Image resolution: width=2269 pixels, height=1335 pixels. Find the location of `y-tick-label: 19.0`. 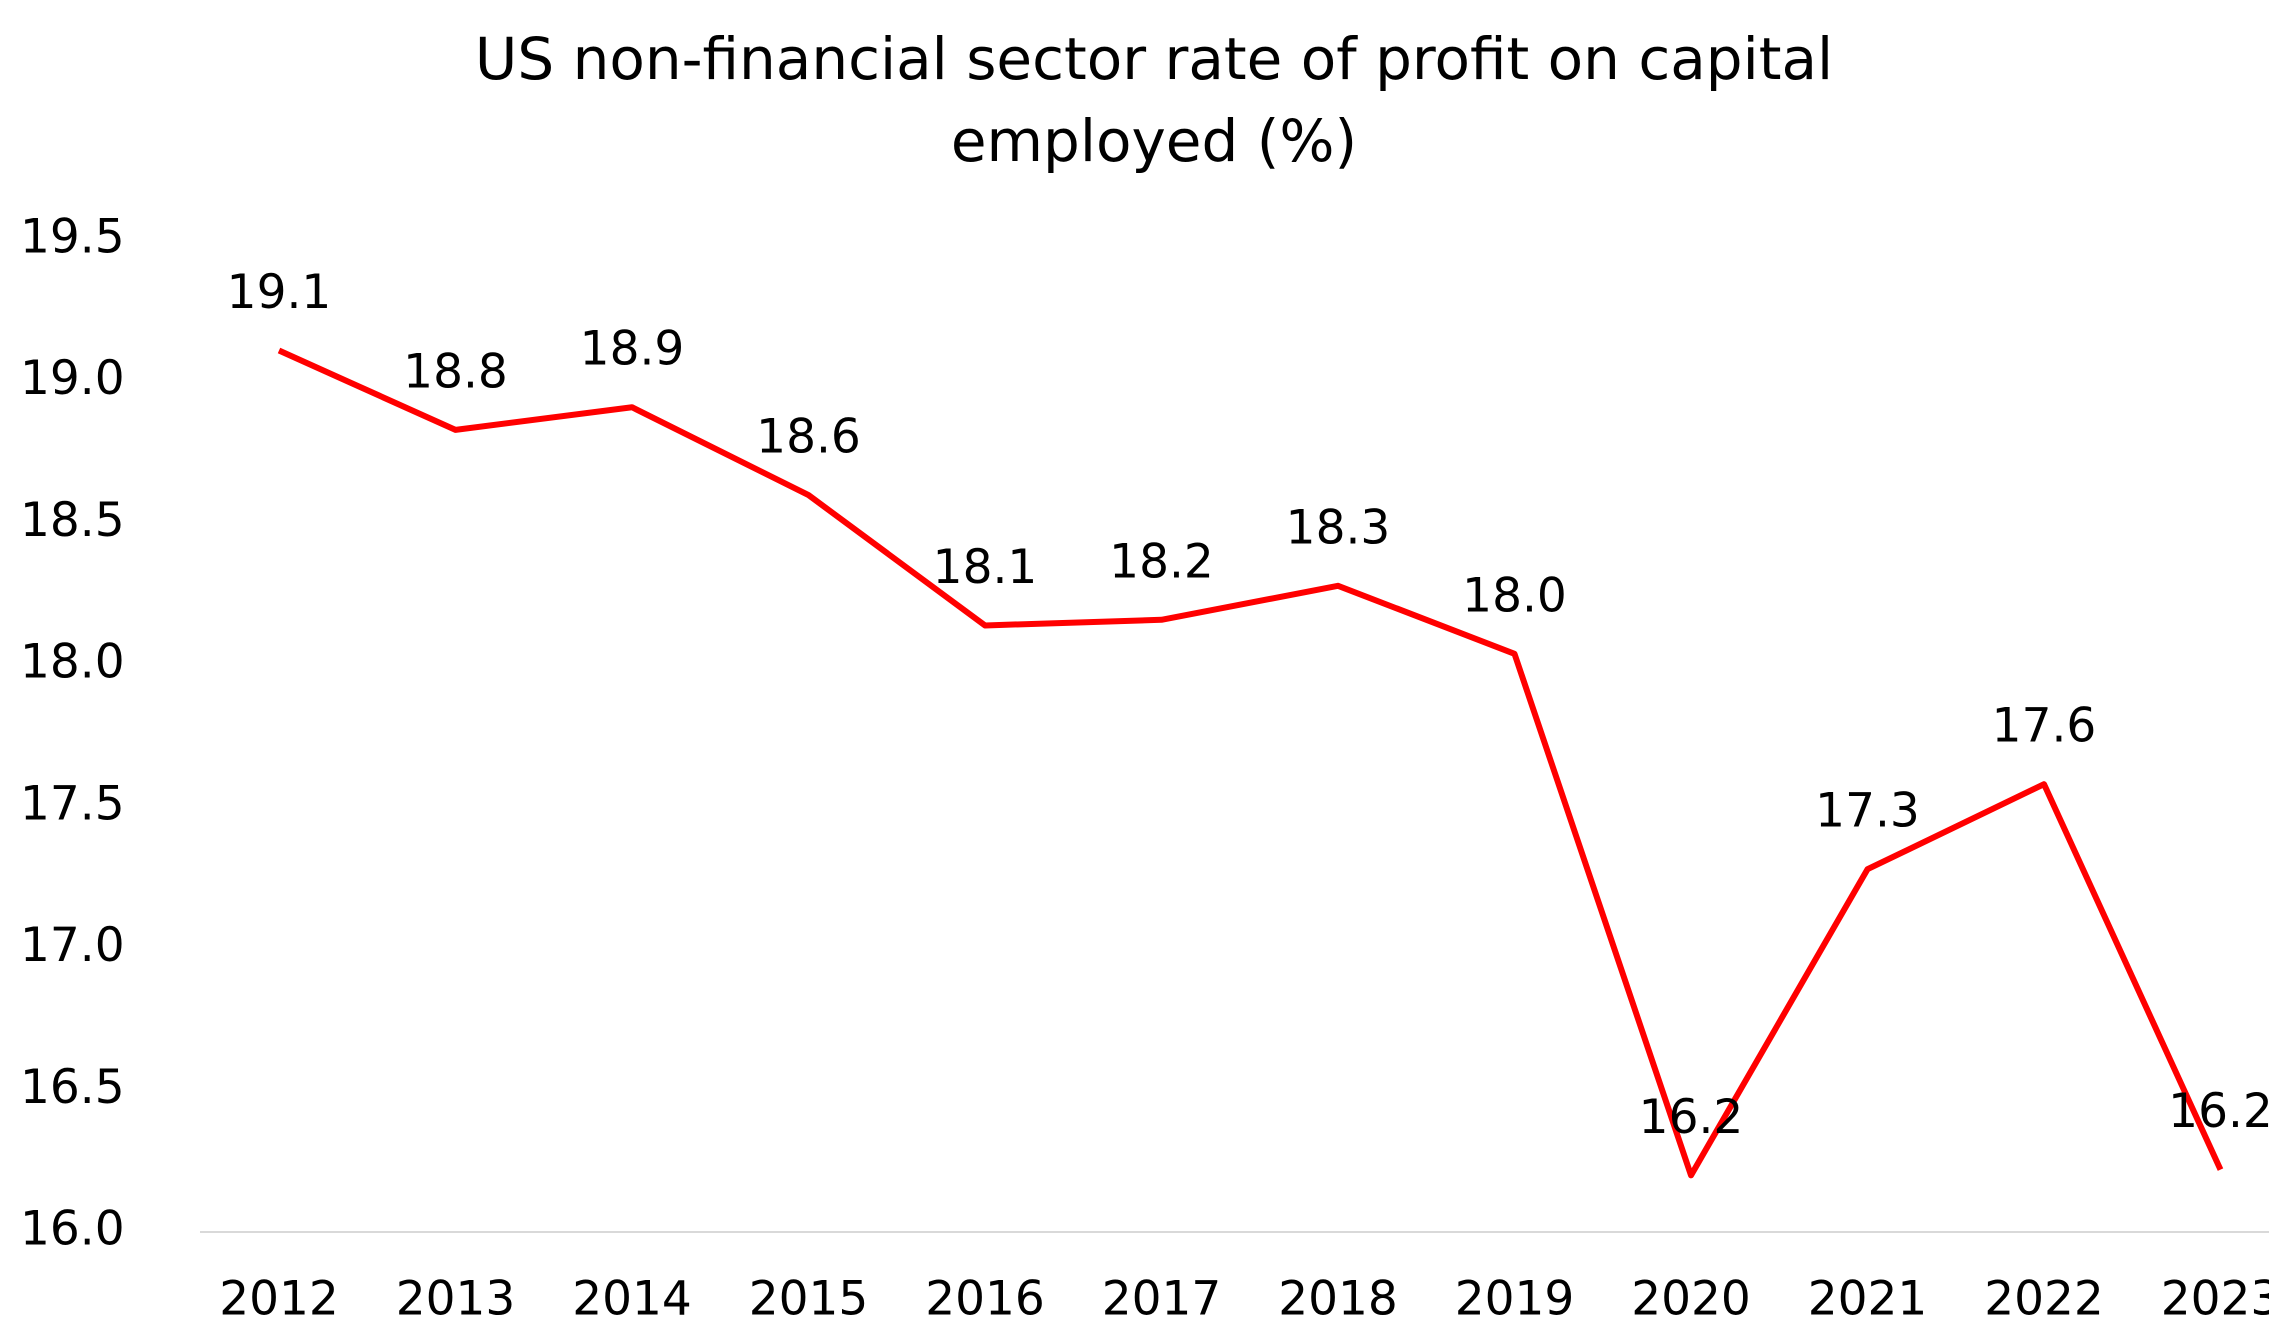

y-tick-label: 19.0 is located at coordinates (72, 378).